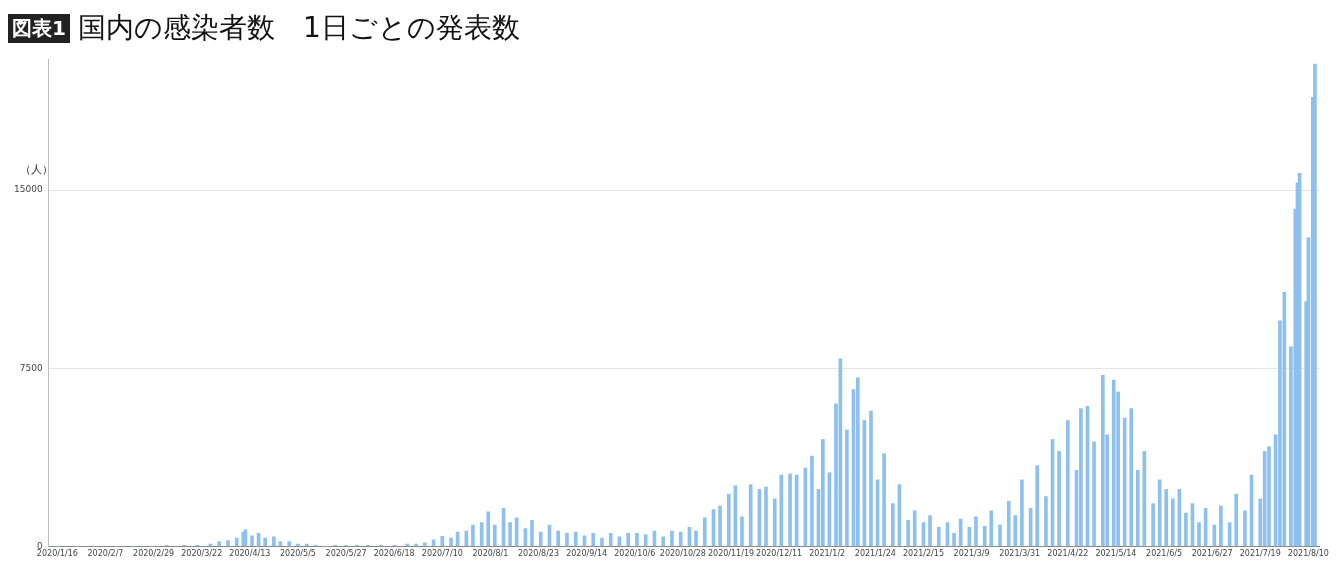 Image resolution: width=1340 pixels, height=570 pixels. What do you see at coordinates (1260, 554) in the screenshot?
I see `x-tick-label: 2021/7/19` at bounding box center [1260, 554].